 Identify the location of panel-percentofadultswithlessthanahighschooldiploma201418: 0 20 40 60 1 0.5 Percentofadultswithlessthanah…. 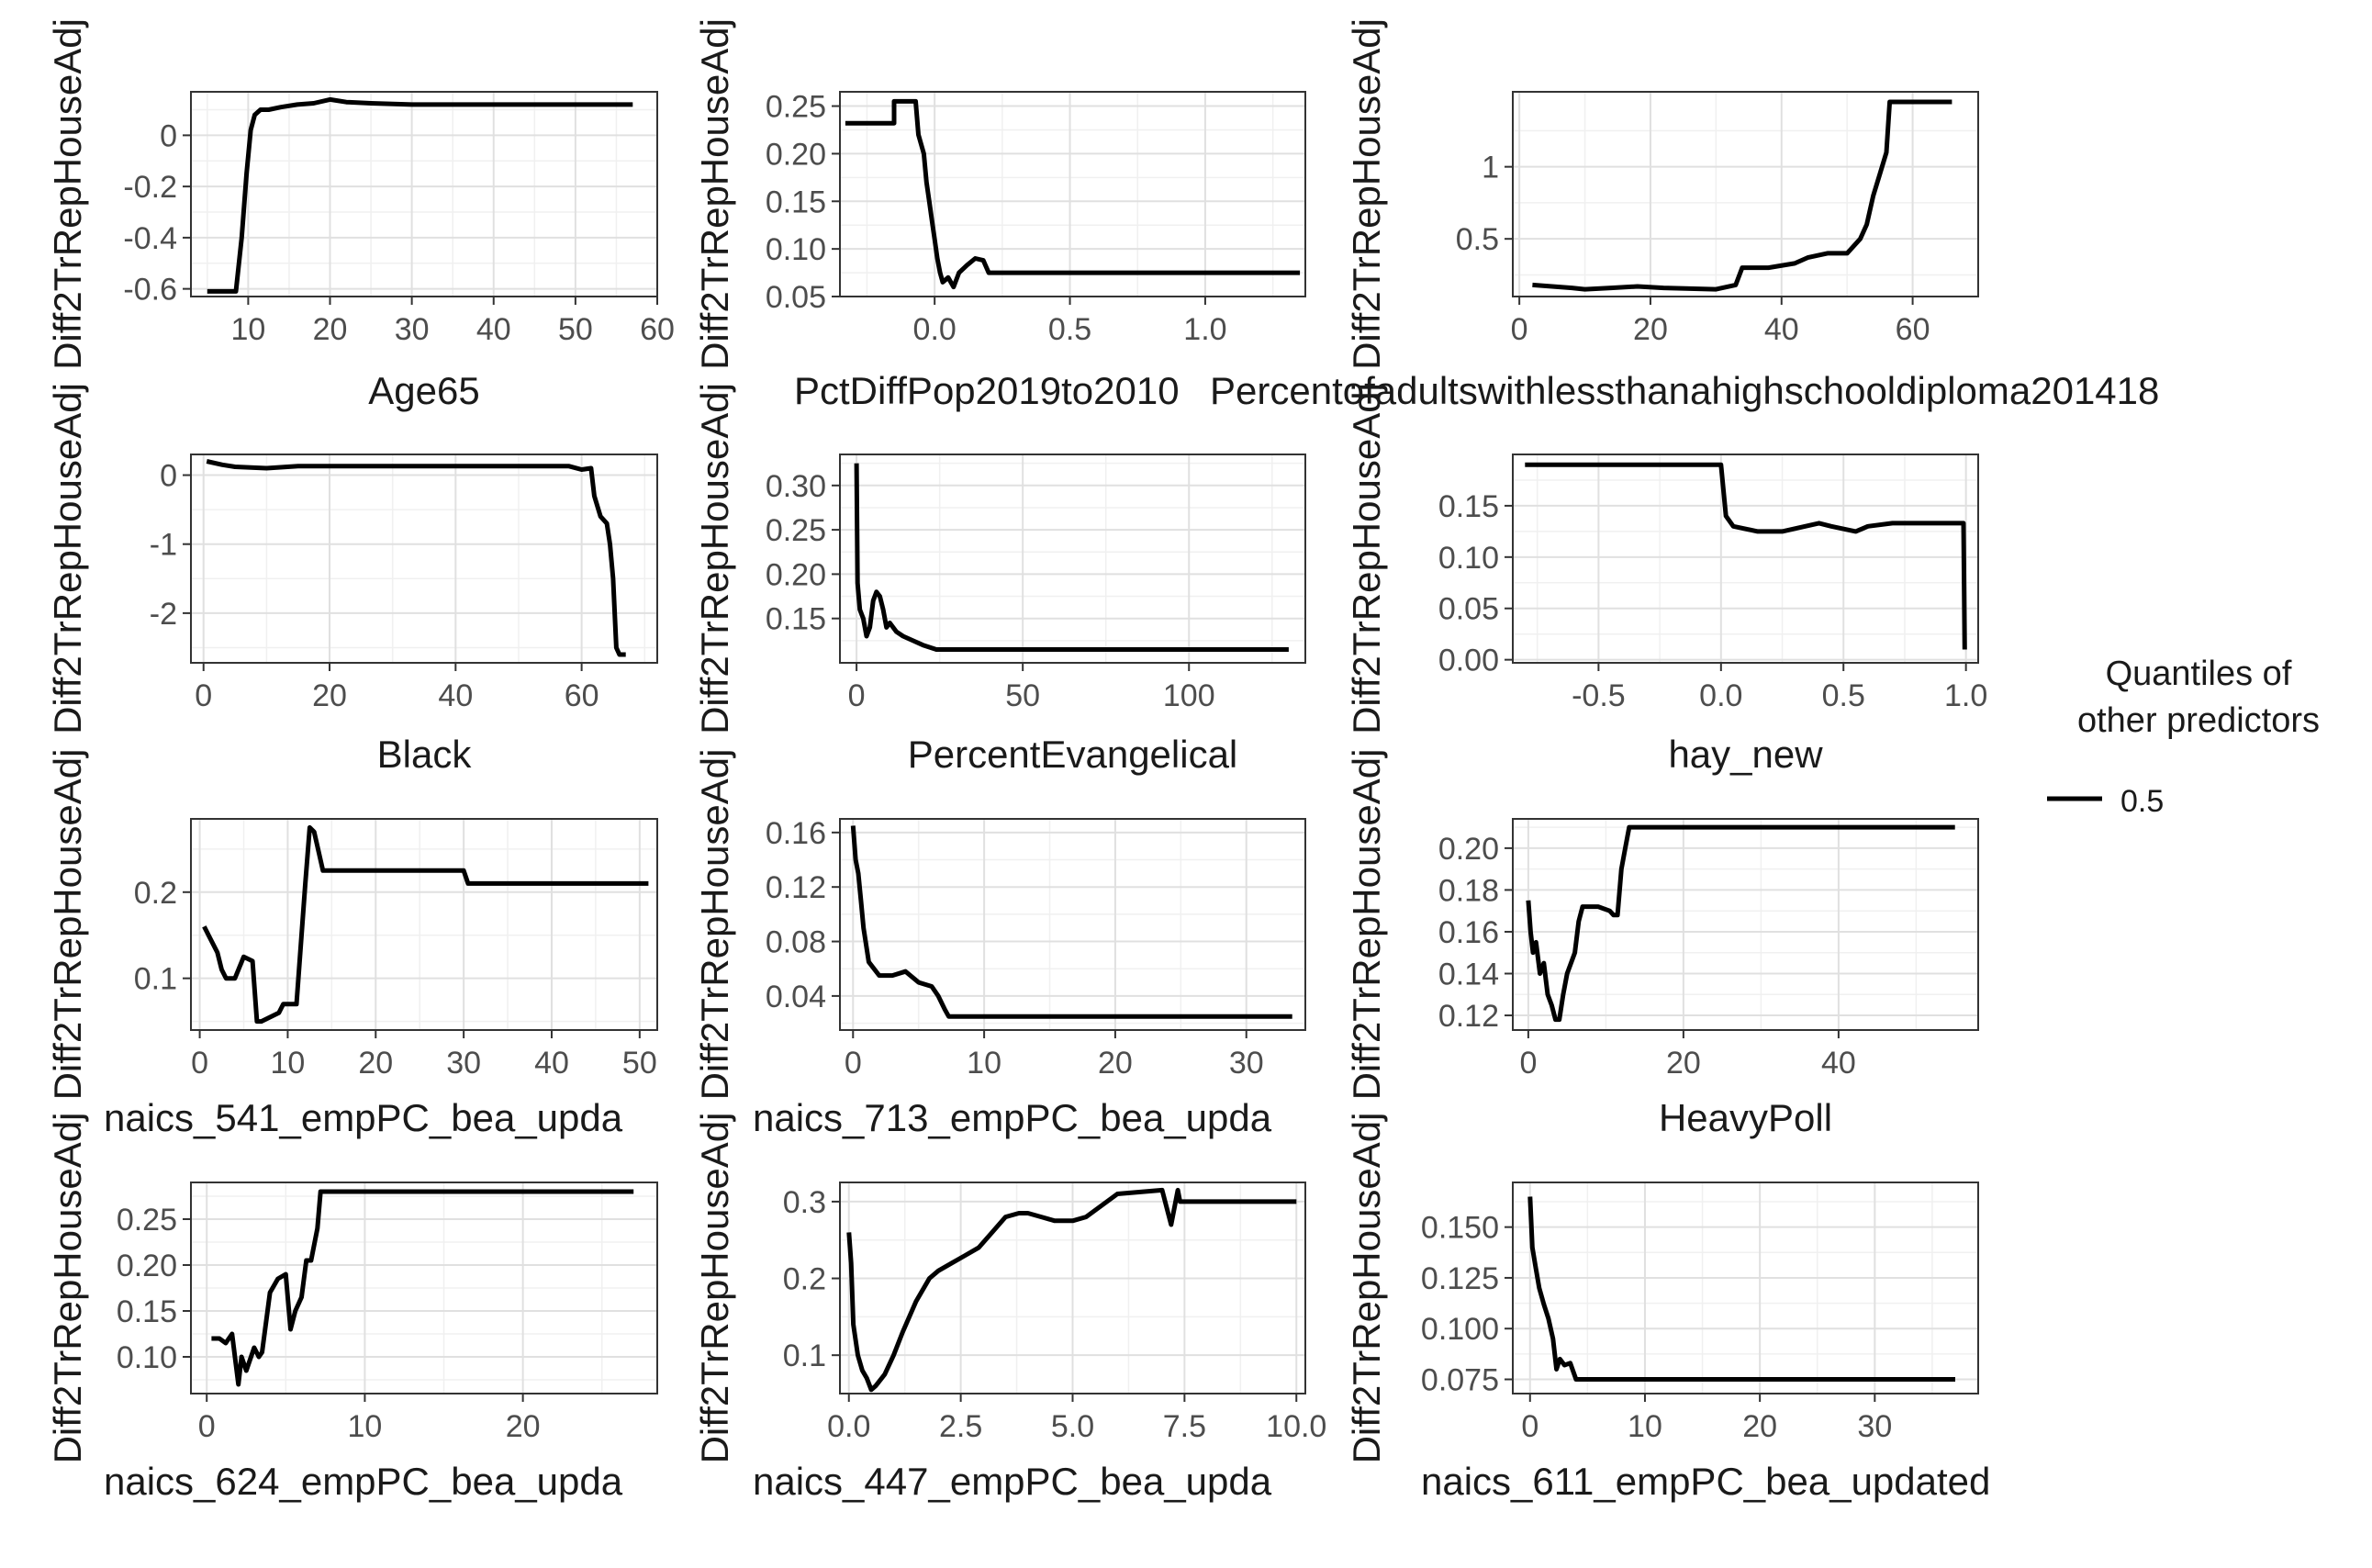
(1684, 215).